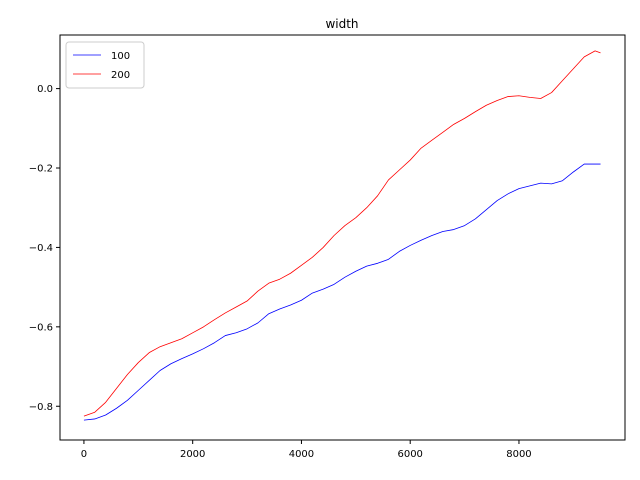 Image resolution: width=640 pixels, height=480 pixels. Describe the element at coordinates (41, 248) in the screenshot. I see `y-tick-label: −0.4` at that location.